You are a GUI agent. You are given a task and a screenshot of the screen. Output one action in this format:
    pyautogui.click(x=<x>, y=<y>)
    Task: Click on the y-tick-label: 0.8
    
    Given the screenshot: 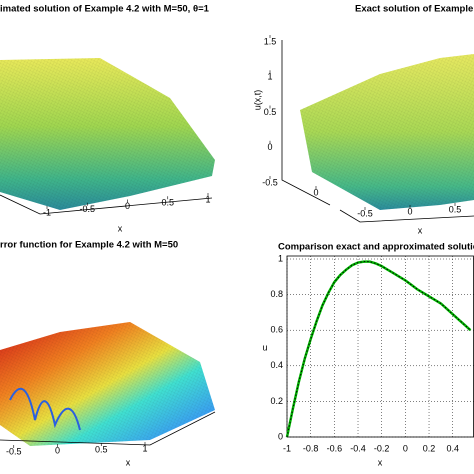 What is the action you would take?
    pyautogui.click(x=276, y=294)
    